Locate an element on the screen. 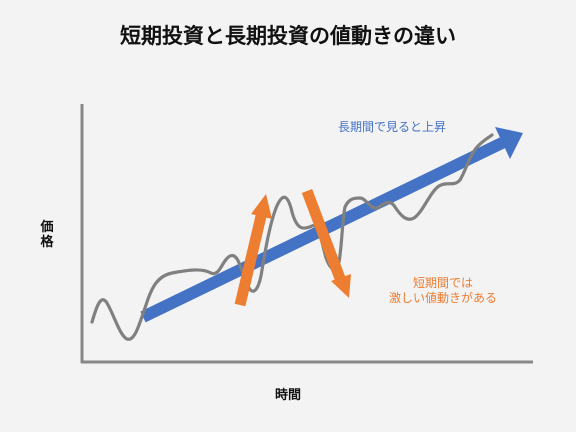  x-axis-label: 時間 is located at coordinates (287, 395).